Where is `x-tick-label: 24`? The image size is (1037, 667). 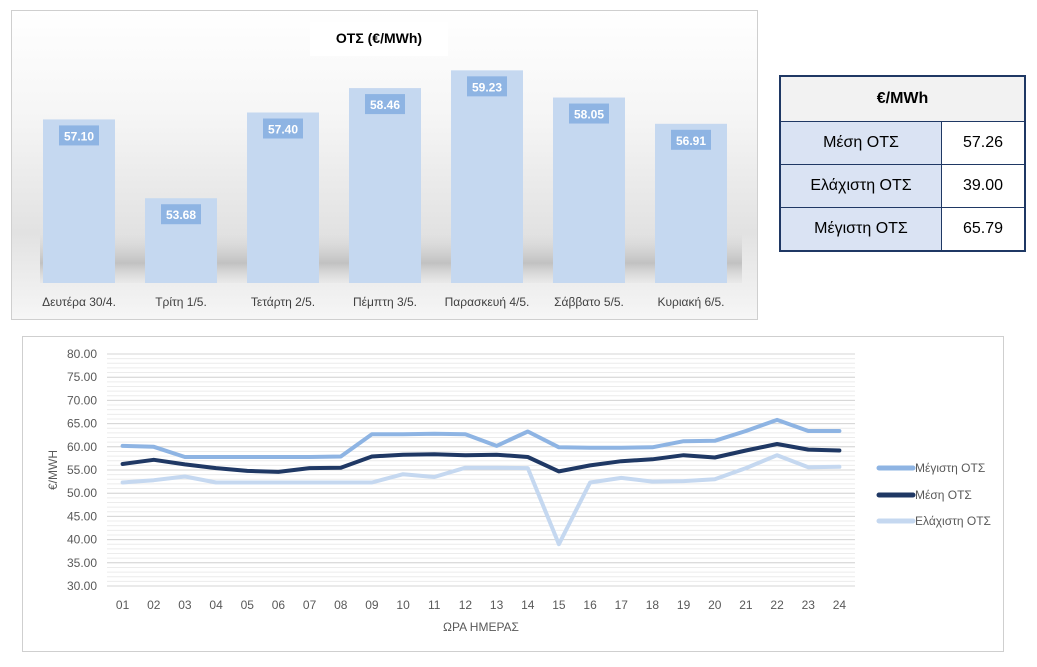
x-tick-label: 24 is located at coordinates (840, 605).